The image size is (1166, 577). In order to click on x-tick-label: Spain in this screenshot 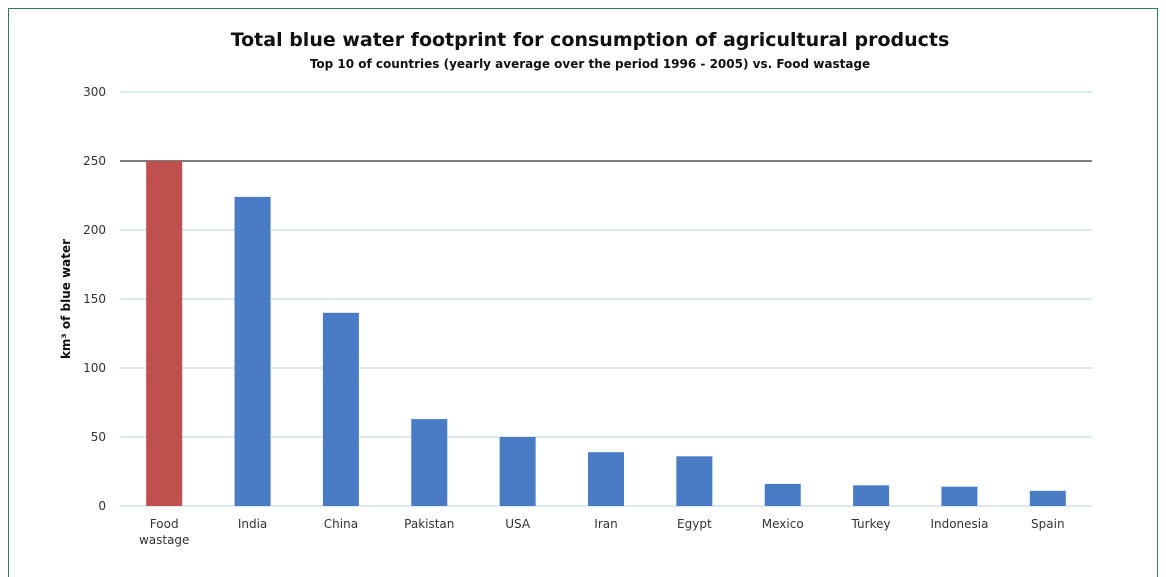, I will do `click(1048, 524)`.